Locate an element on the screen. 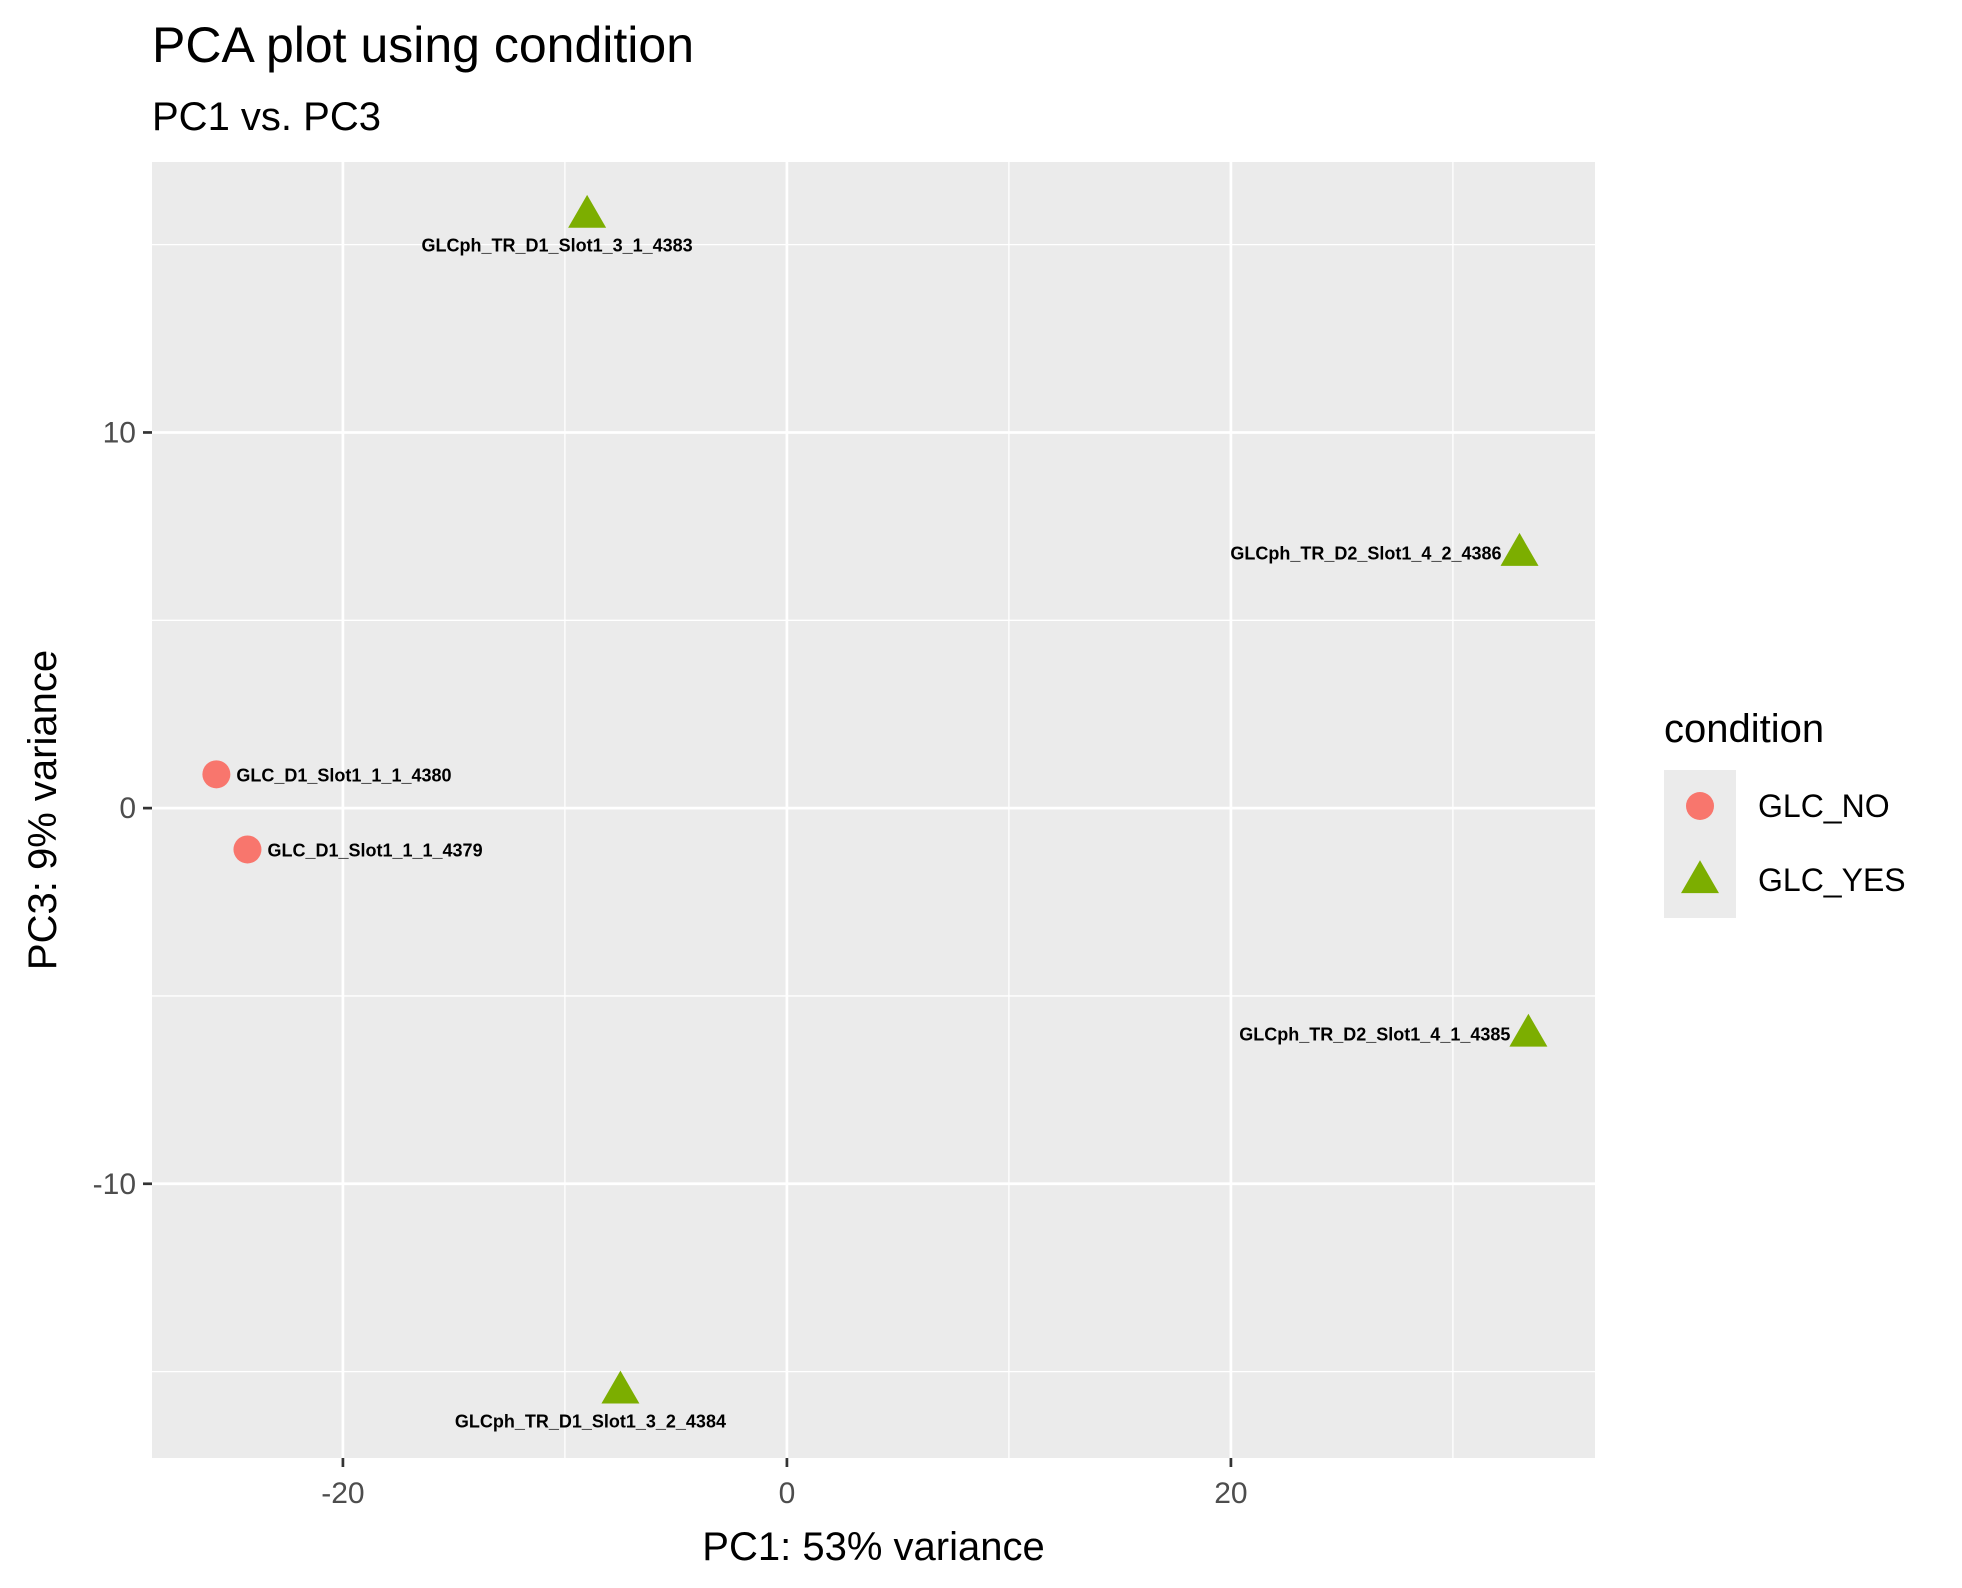  y-axis-title: PC3: 9% variance is located at coordinates (43, 810).